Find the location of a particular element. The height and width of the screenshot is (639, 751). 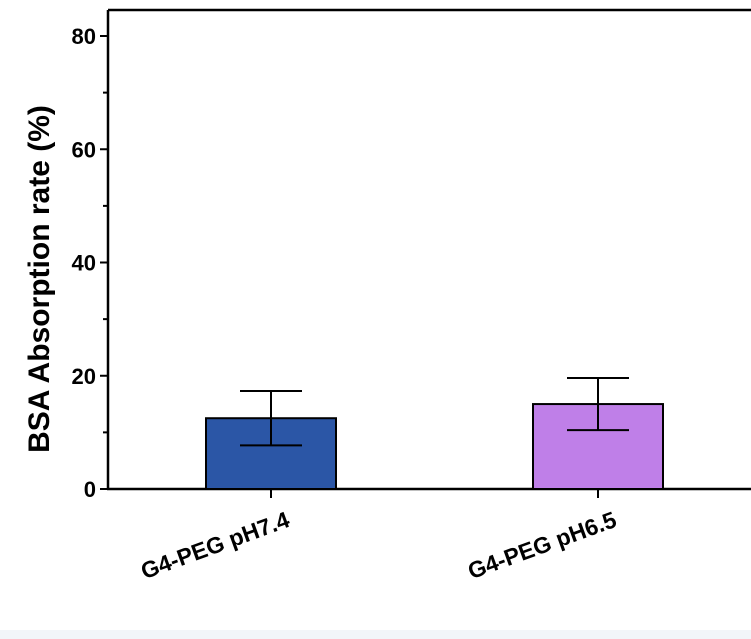

y-tick-label: 60 is located at coordinates (84, 149).